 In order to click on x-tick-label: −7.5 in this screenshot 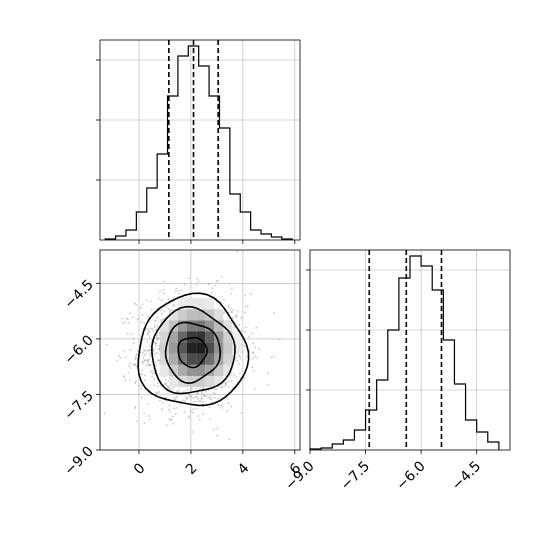, I will do `click(355, 475)`.